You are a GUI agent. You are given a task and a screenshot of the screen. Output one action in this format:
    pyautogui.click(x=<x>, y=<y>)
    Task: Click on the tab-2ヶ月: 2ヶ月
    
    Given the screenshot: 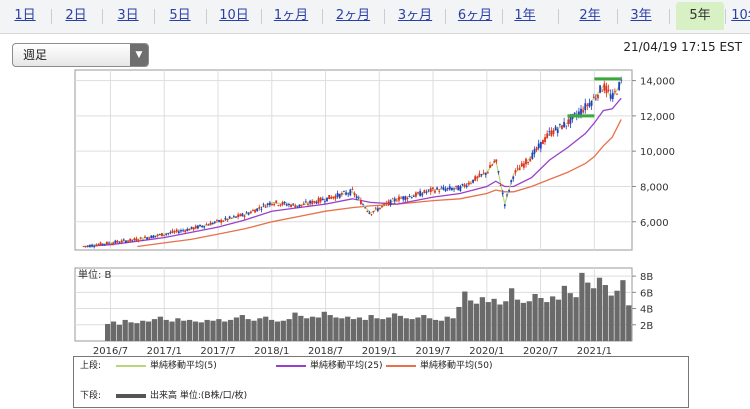 What is the action you would take?
    pyautogui.click(x=353, y=15)
    